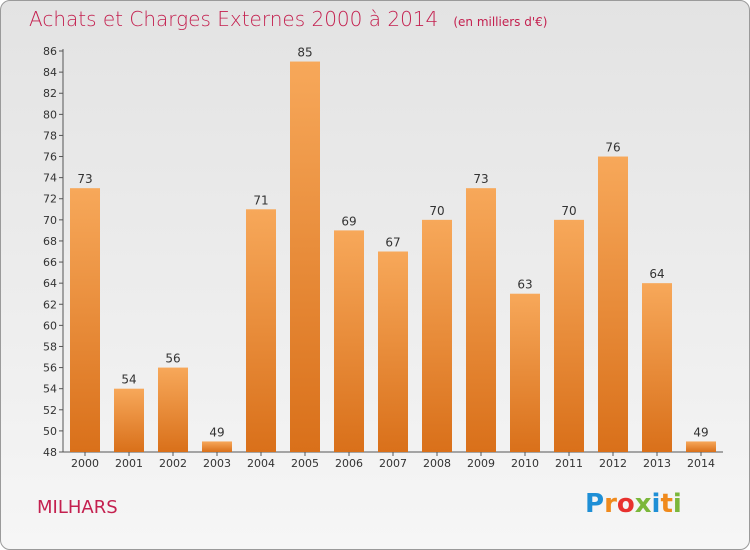 The width and height of the screenshot is (750, 550). I want to click on x-tick-label: 2011, so click(569, 463).